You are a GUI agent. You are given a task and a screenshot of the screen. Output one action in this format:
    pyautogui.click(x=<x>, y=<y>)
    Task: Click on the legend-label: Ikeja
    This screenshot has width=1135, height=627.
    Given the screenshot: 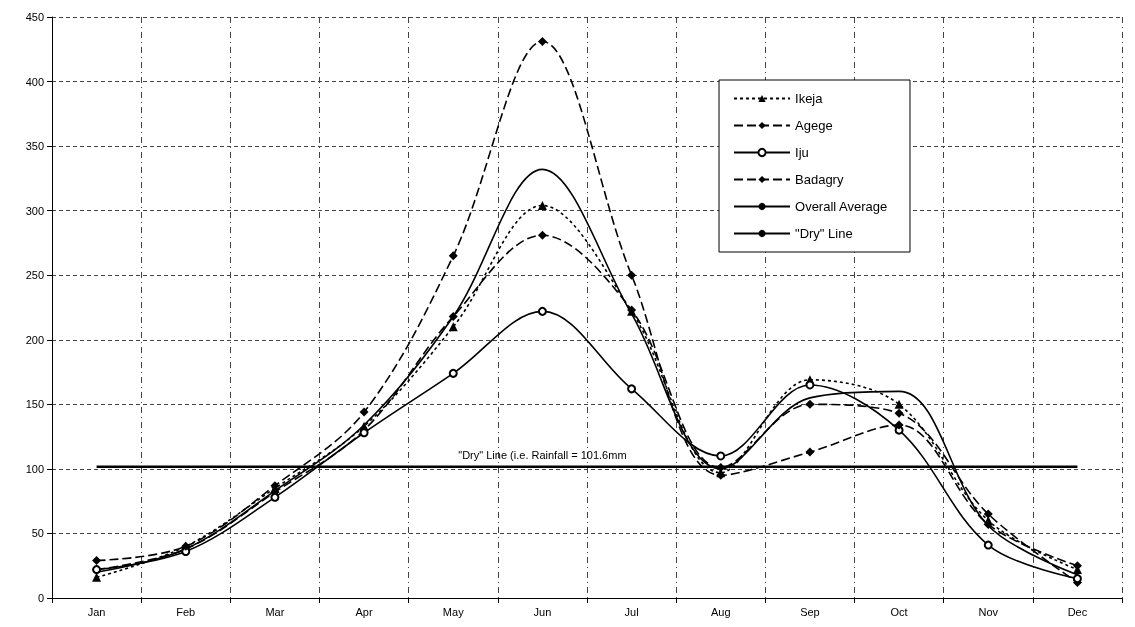 What is the action you would take?
    pyautogui.click(x=809, y=98)
    